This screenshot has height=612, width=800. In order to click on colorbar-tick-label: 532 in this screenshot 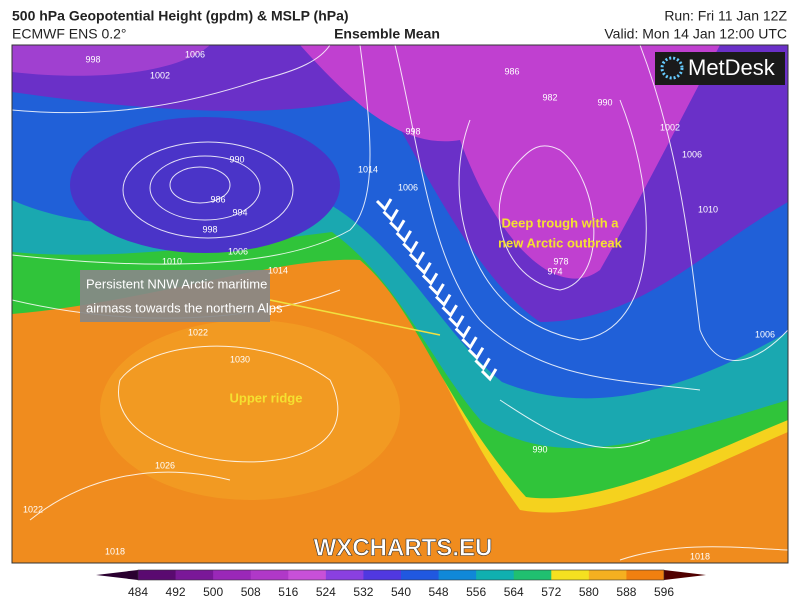, I will do `click(363, 592)`.